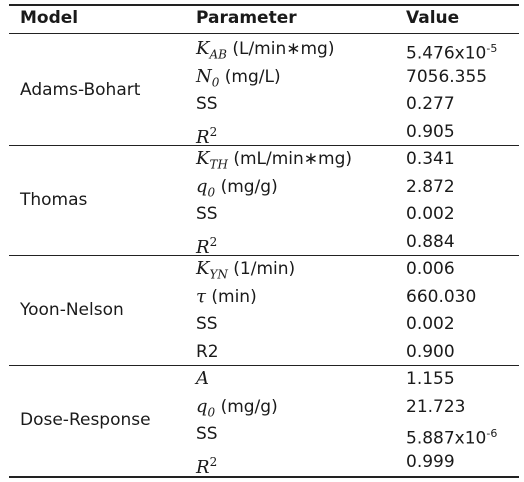  What do you see at coordinates (492, 433) in the screenshot?
I see `value-exponent: -6` at bounding box center [492, 433].